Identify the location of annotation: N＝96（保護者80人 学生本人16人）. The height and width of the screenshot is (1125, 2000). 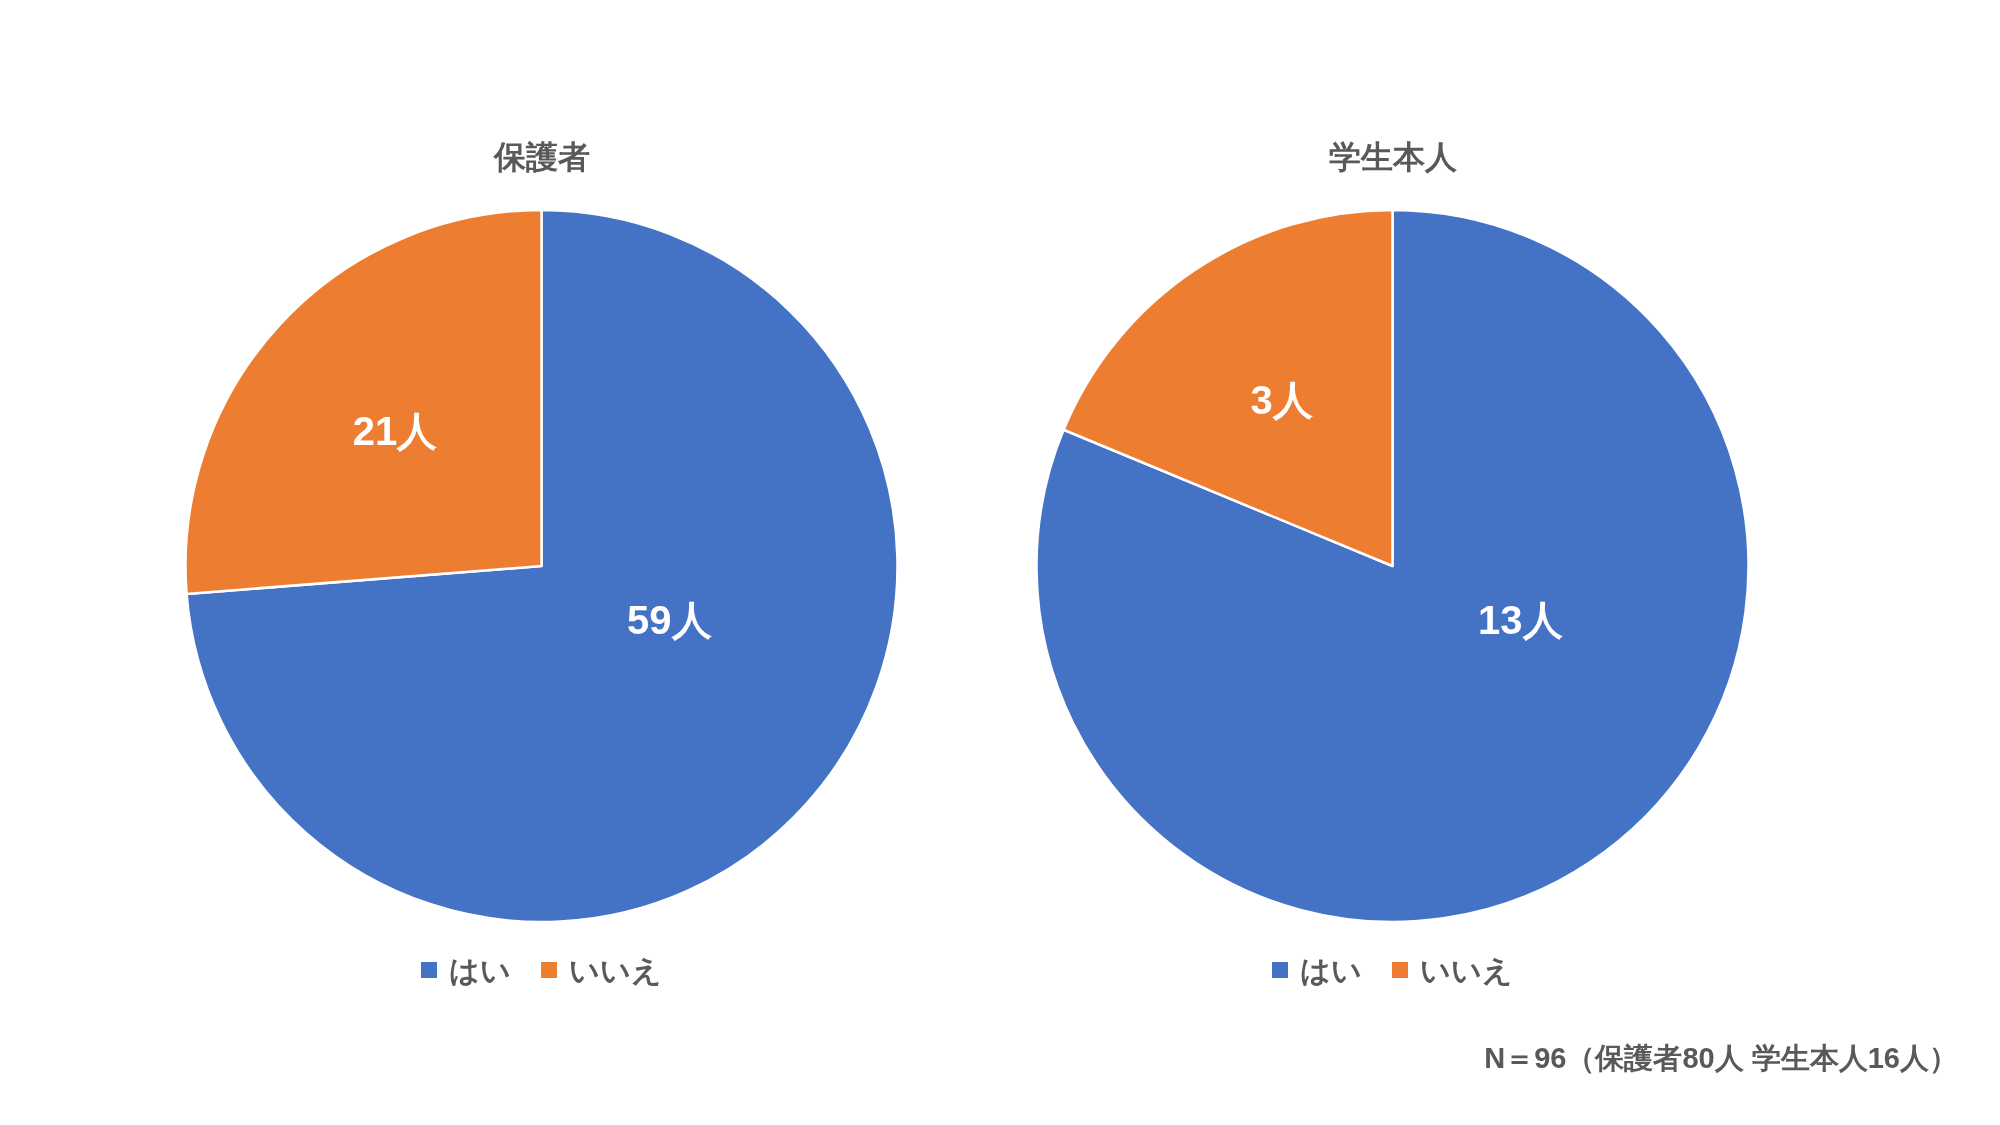
(1721, 1058).